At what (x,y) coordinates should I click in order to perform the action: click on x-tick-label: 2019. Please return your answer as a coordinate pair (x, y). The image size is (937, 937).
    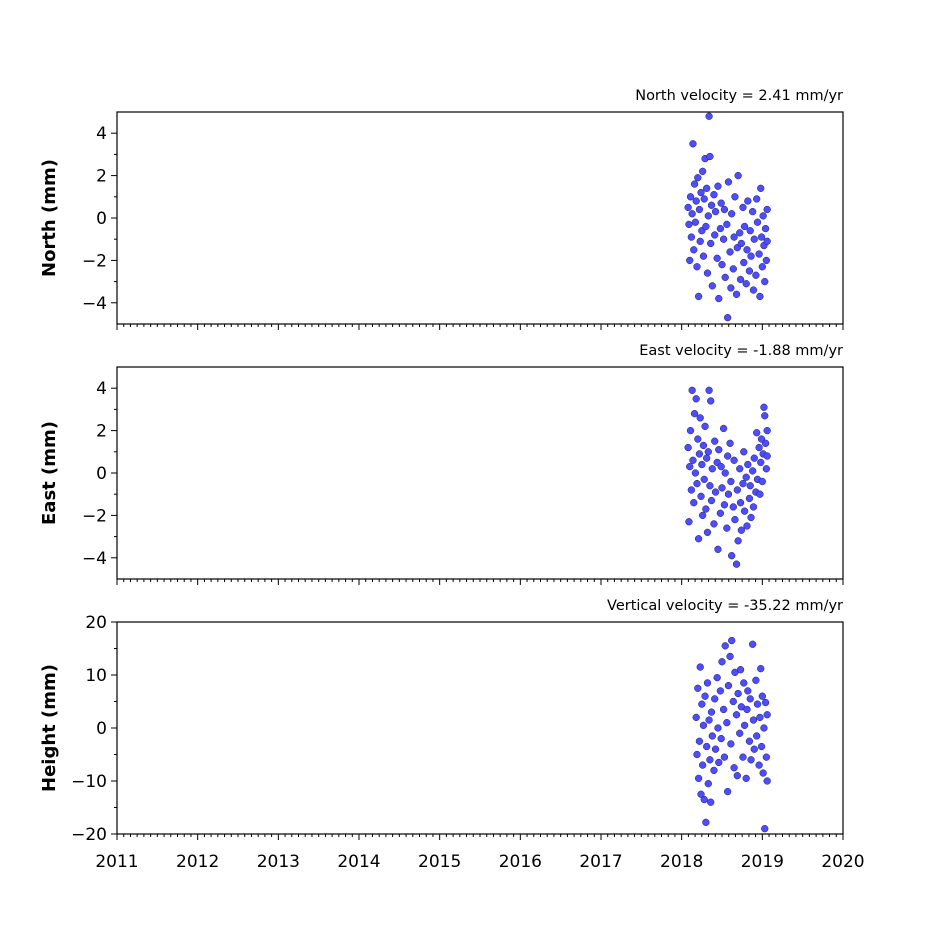
    Looking at the image, I should click on (762, 862).